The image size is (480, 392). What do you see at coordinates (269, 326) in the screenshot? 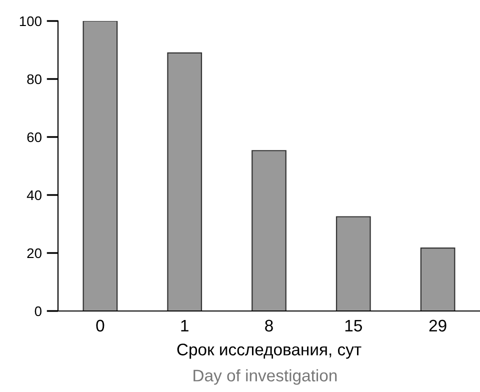
I see `x-tick-label: 8` at bounding box center [269, 326].